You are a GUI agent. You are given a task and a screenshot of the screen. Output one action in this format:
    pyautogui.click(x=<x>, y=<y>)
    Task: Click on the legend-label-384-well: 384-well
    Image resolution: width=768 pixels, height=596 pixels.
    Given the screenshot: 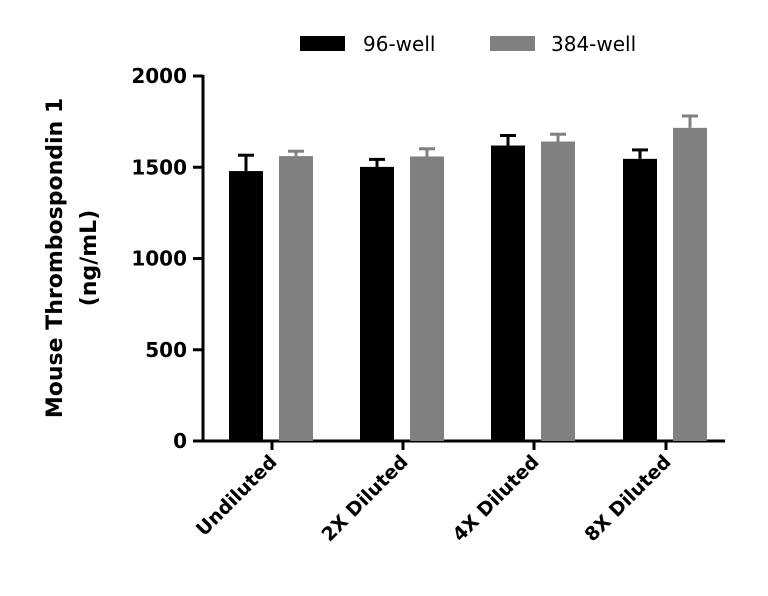 What is the action you would take?
    pyautogui.click(x=593, y=44)
    